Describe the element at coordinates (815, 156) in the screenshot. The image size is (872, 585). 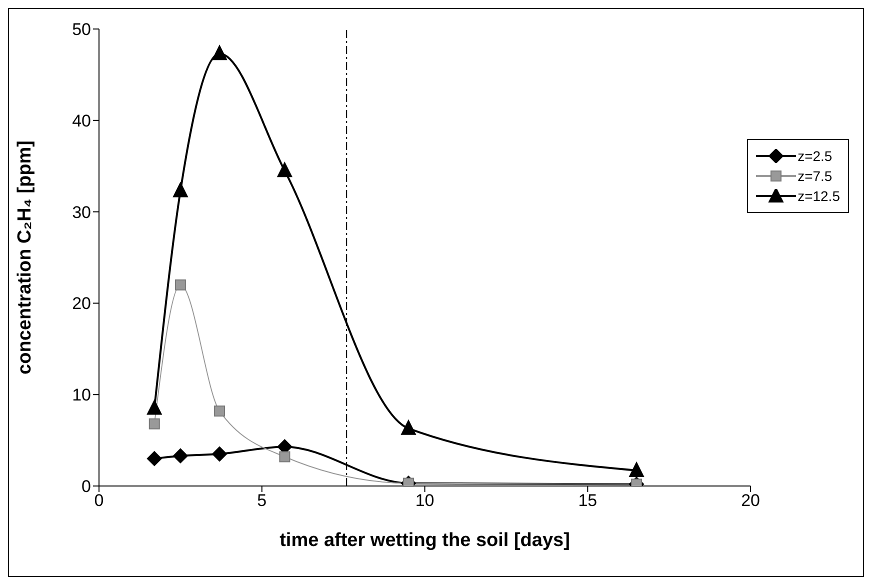
I see `legend-label: z=2.5` at that location.